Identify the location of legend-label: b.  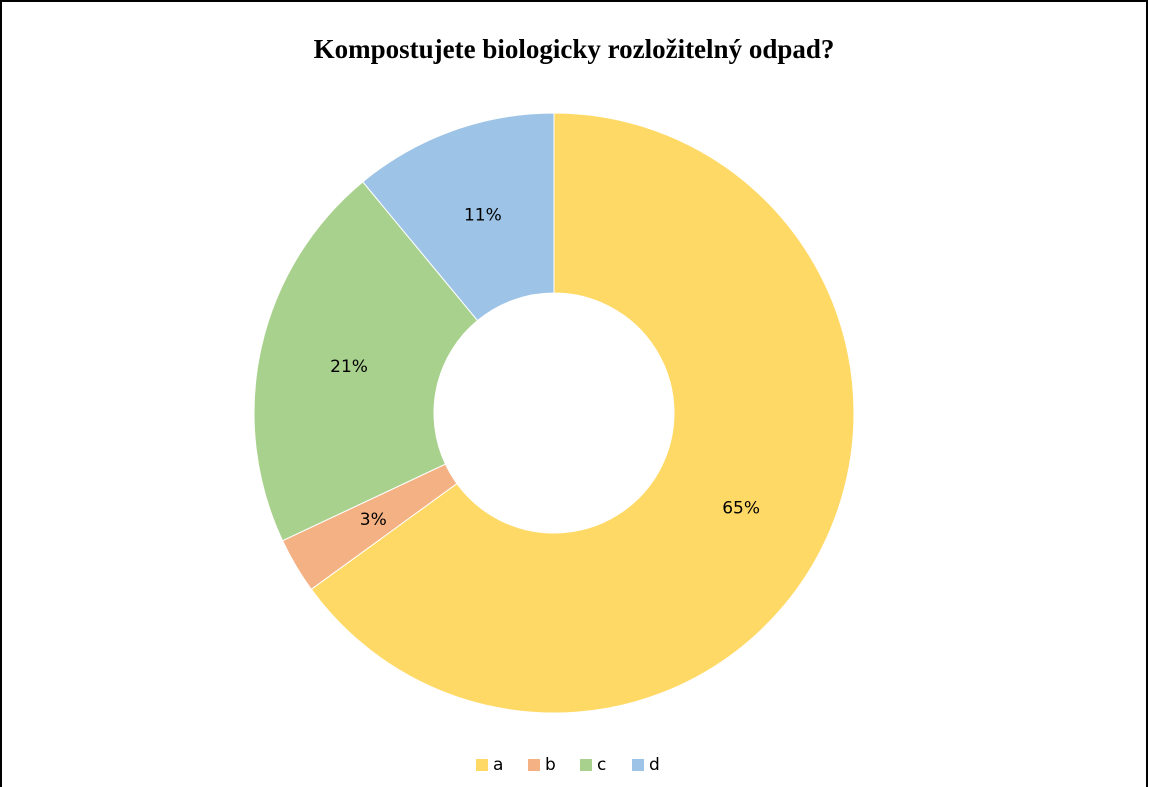
(550, 765).